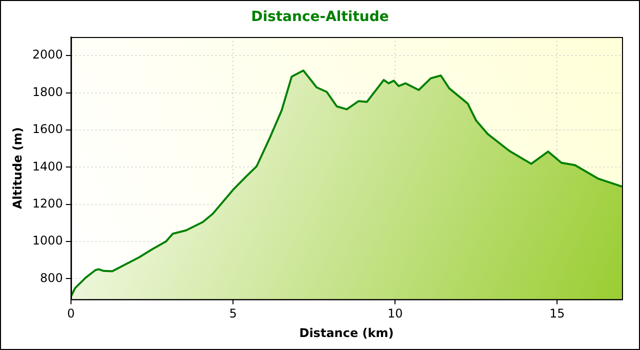 The height and width of the screenshot is (350, 640). What do you see at coordinates (71, 313) in the screenshot?
I see `x-tick-label: 0` at bounding box center [71, 313].